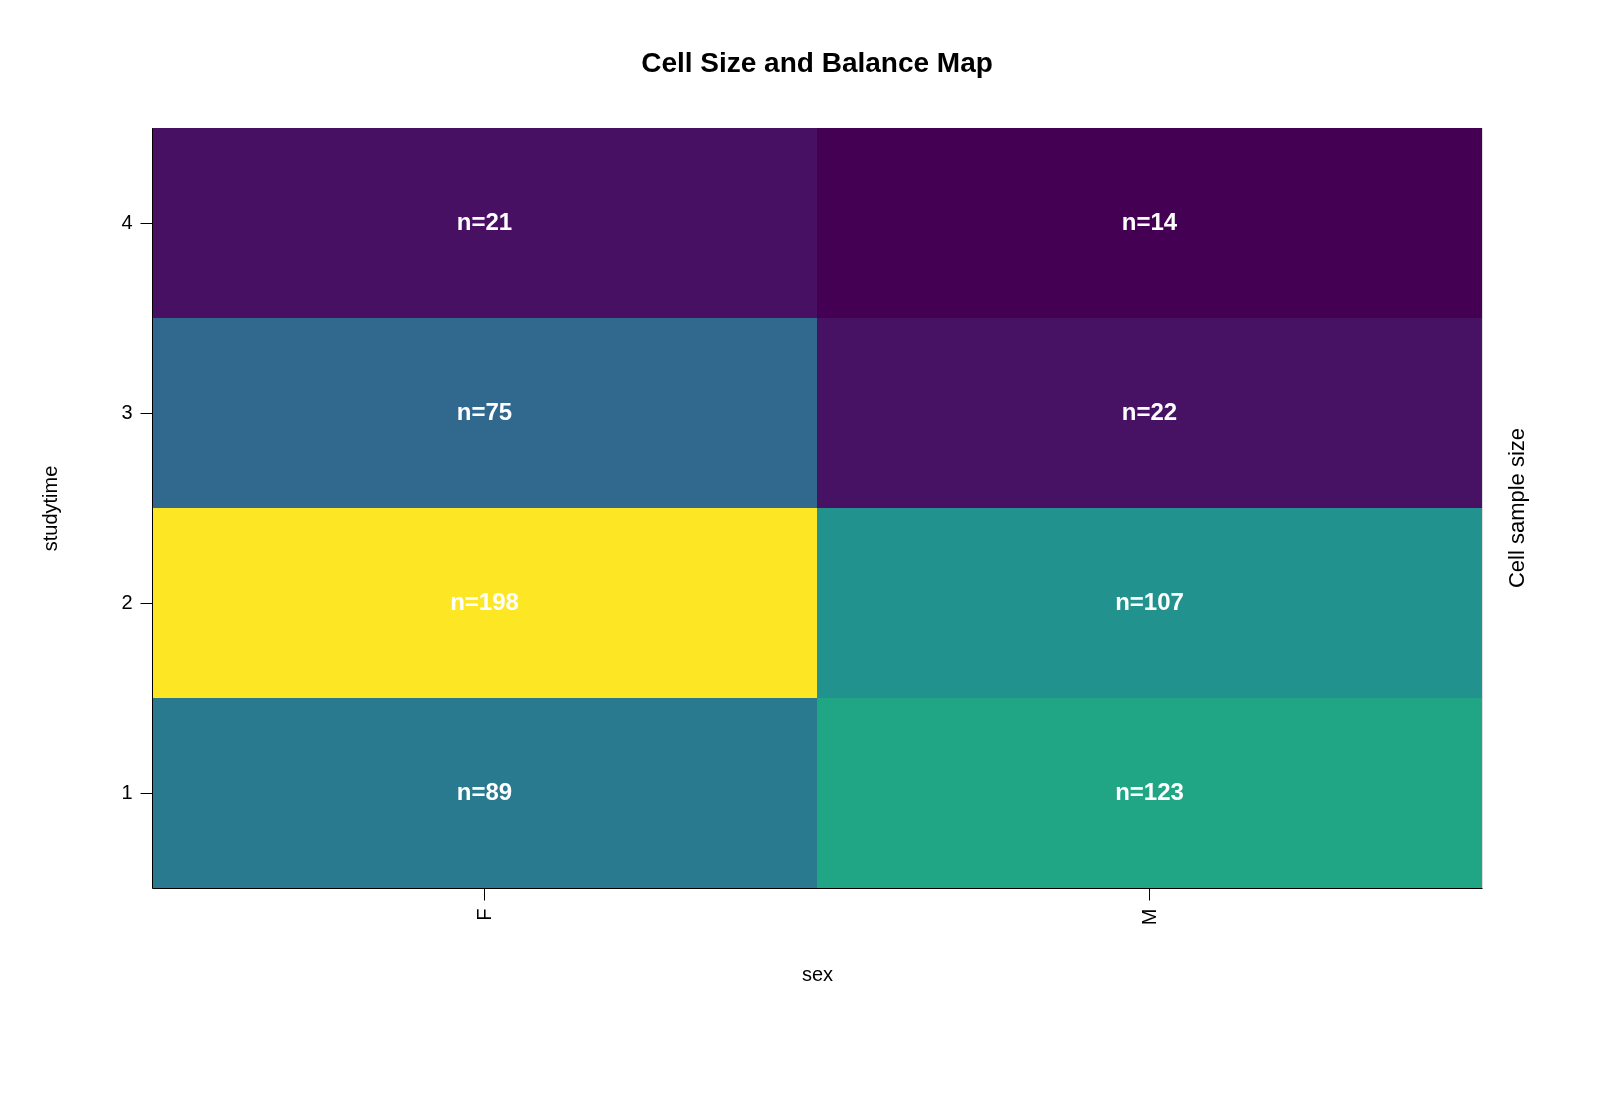 The width and height of the screenshot is (1600, 1120). I want to click on color-bar-title: Cell sample size, so click(1516, 508).